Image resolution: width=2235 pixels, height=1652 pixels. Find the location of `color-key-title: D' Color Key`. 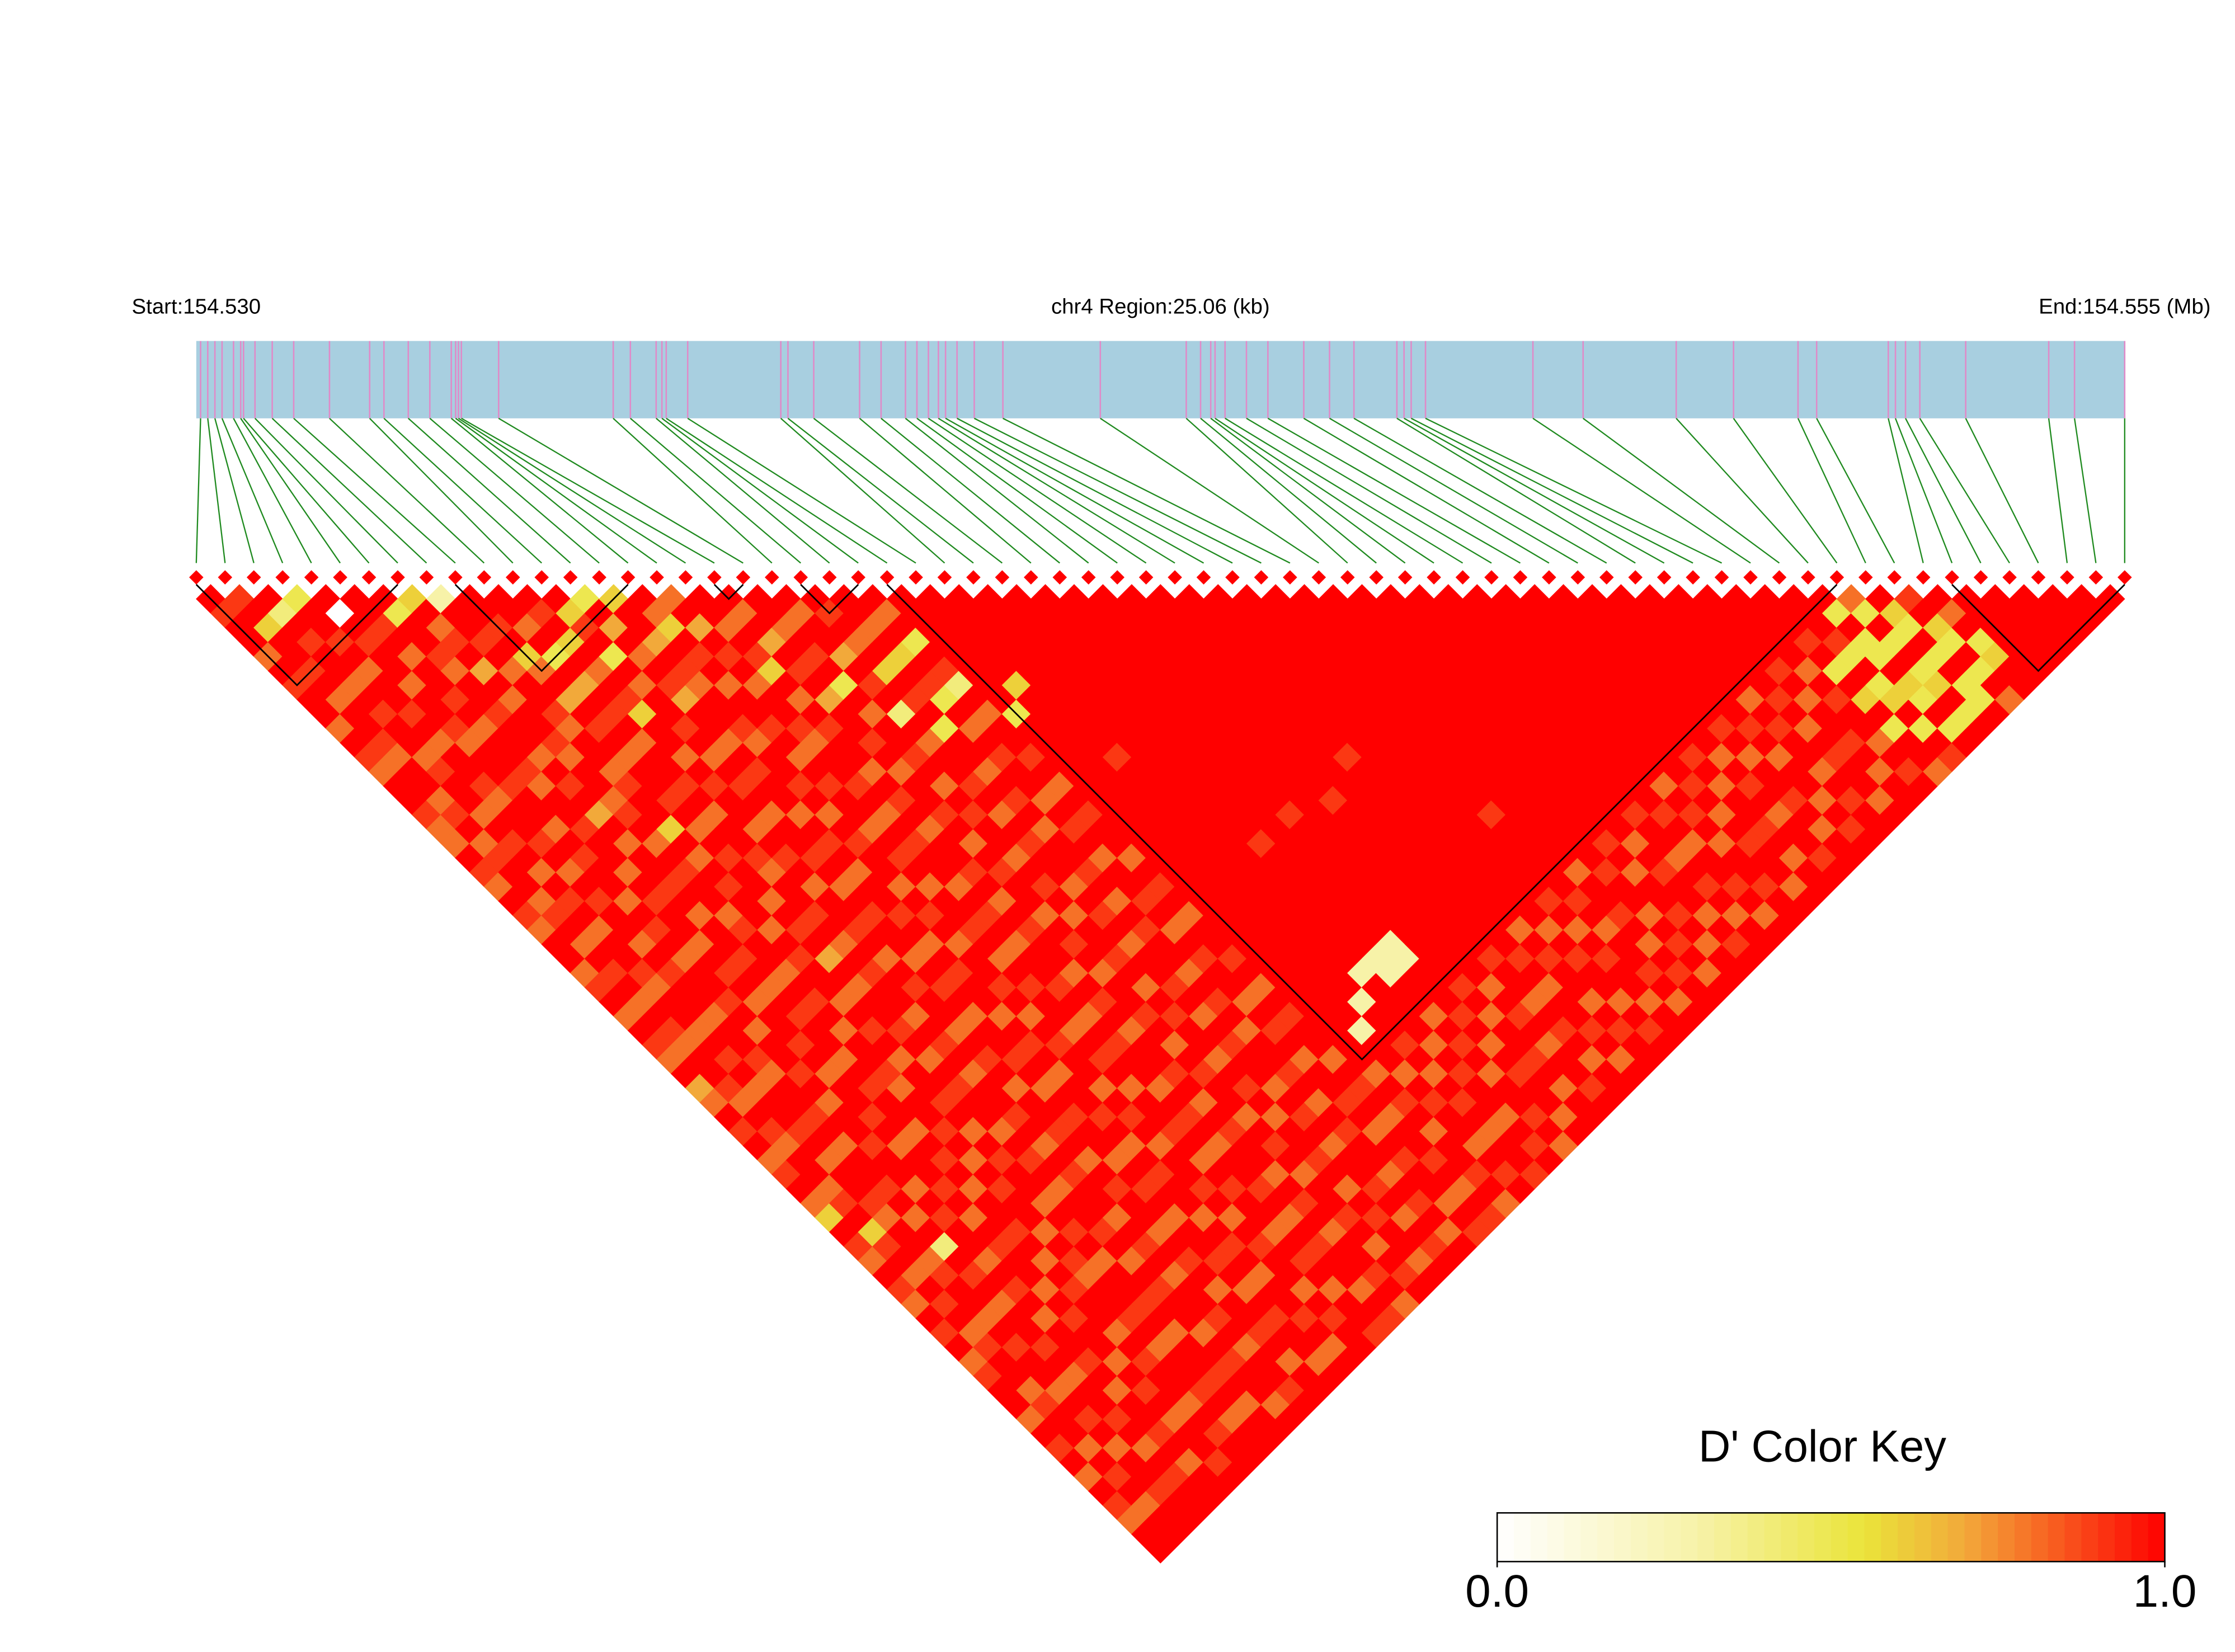

color-key-title: D' Color Key is located at coordinates (1822, 1446).